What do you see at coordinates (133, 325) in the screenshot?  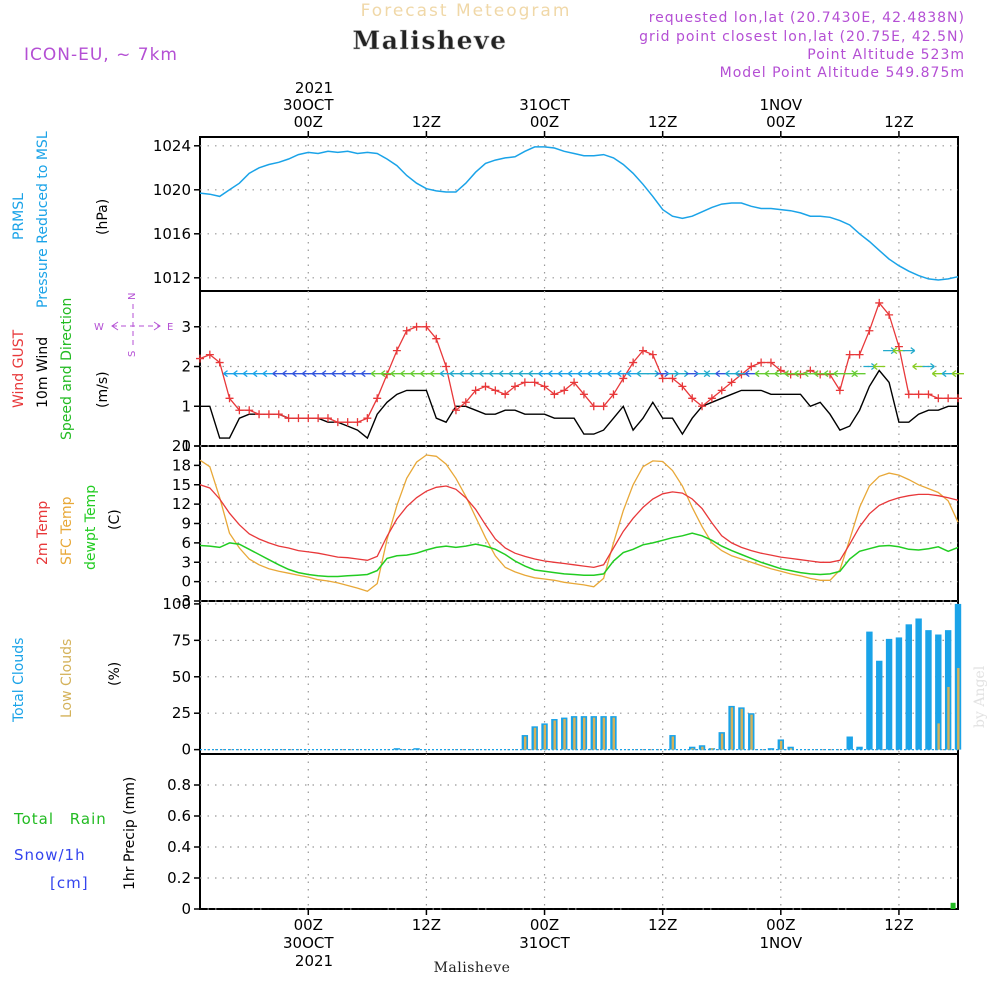 I see `compass-rose: N S W E` at bounding box center [133, 325].